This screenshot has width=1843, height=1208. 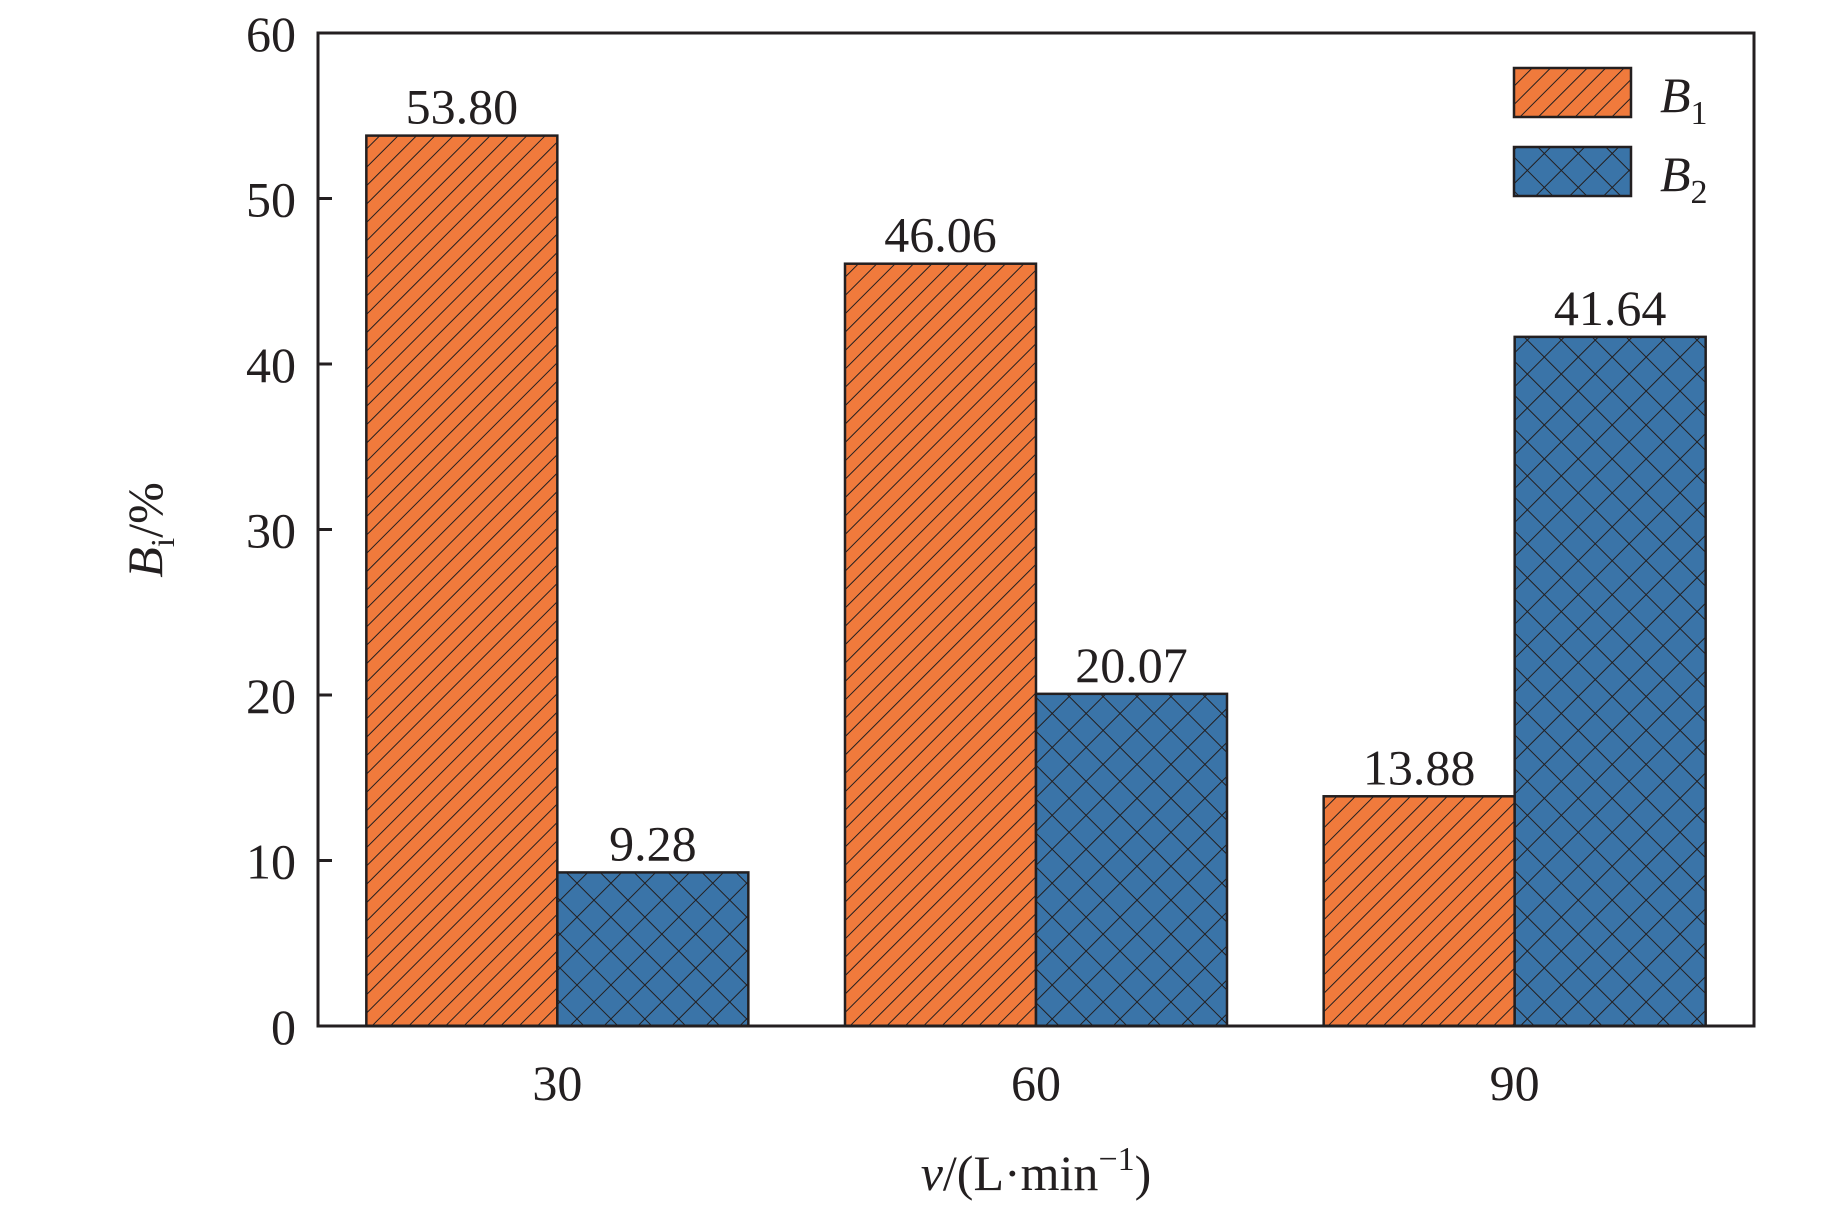 What do you see at coordinates (283, 1027) in the screenshot?
I see `y-tick-label-0: 0` at bounding box center [283, 1027].